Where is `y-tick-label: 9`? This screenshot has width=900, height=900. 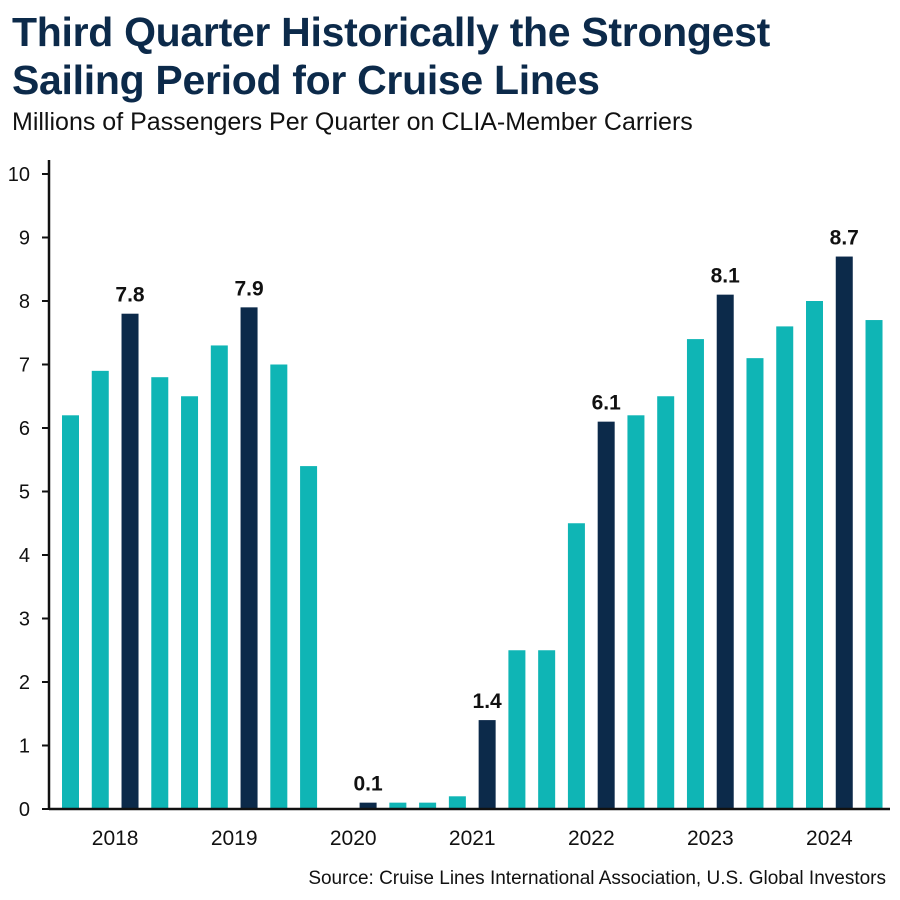 y-tick-label: 9 is located at coordinates (24, 239).